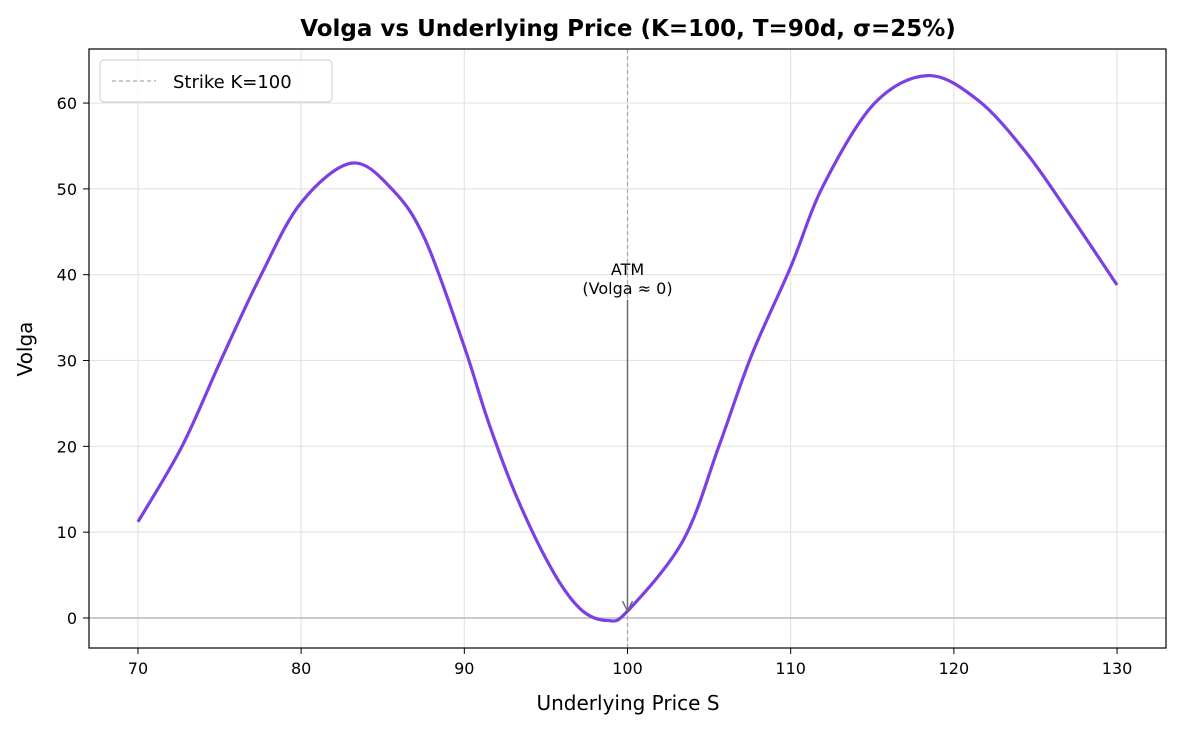  I want to click on atm-arrowhead, so click(627, 606).